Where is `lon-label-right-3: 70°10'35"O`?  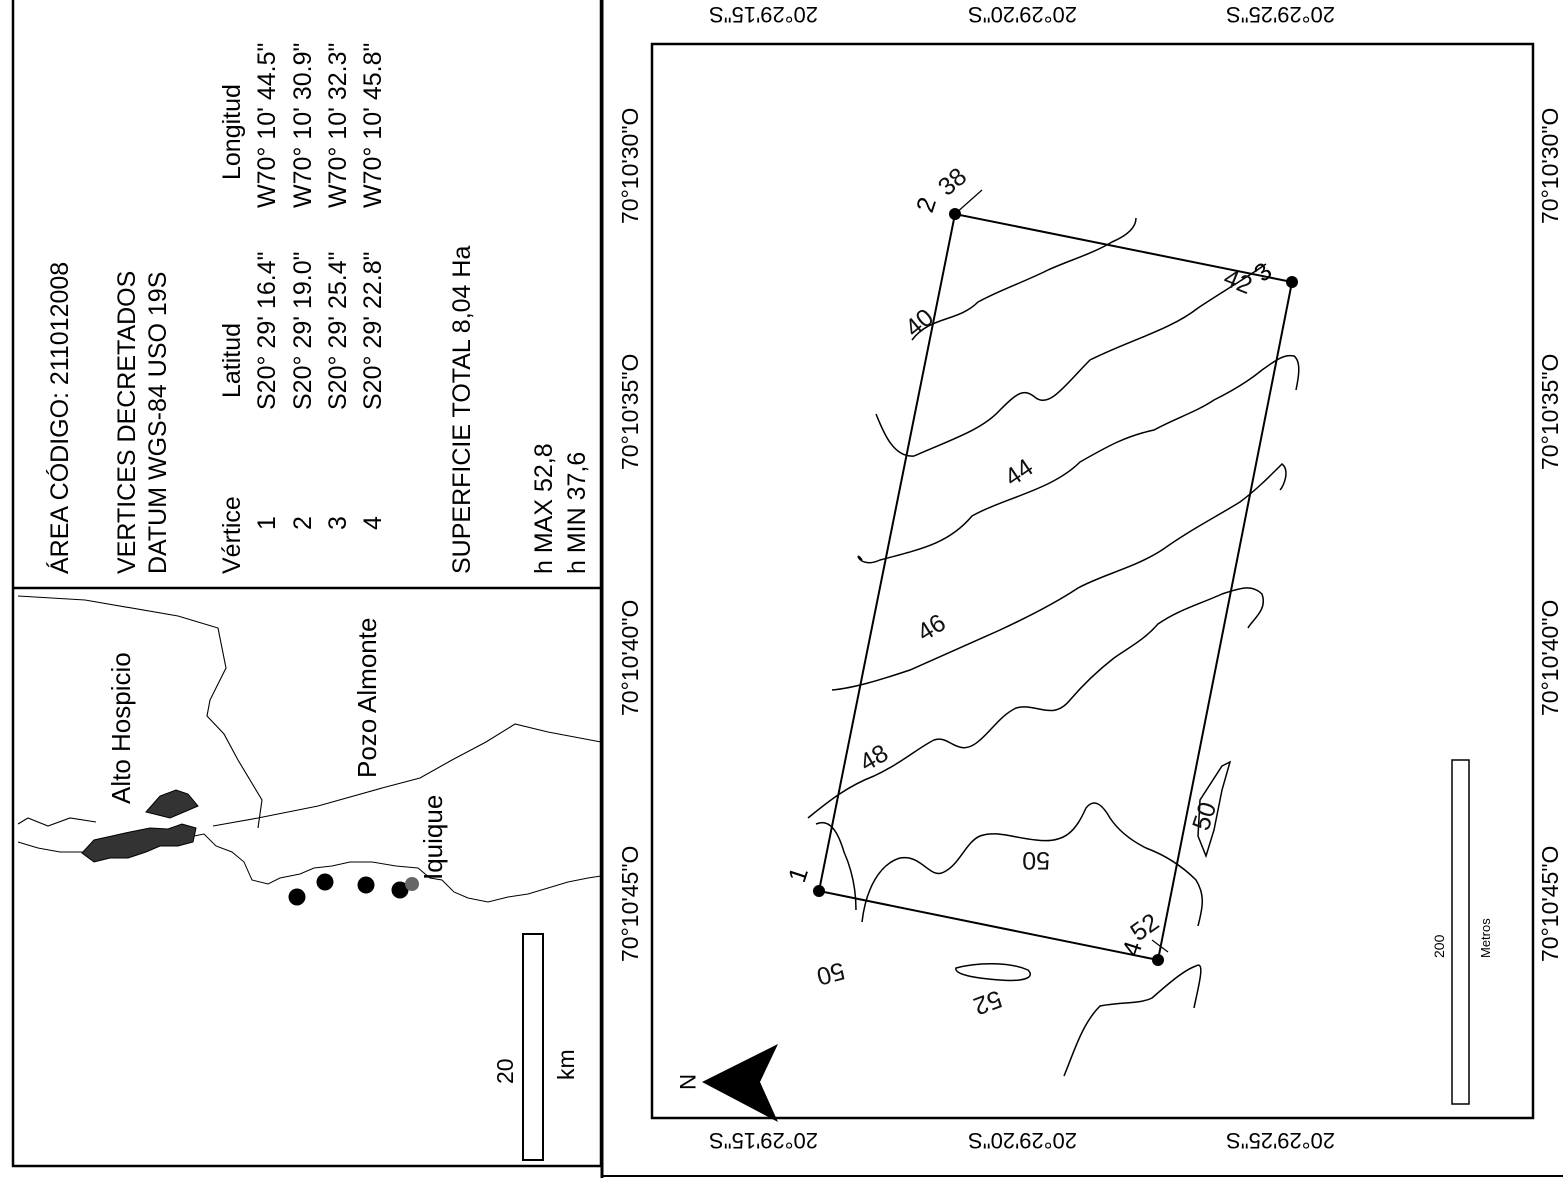
lon-label-right-3: 70°10'35"O is located at coordinates (1550, 412).